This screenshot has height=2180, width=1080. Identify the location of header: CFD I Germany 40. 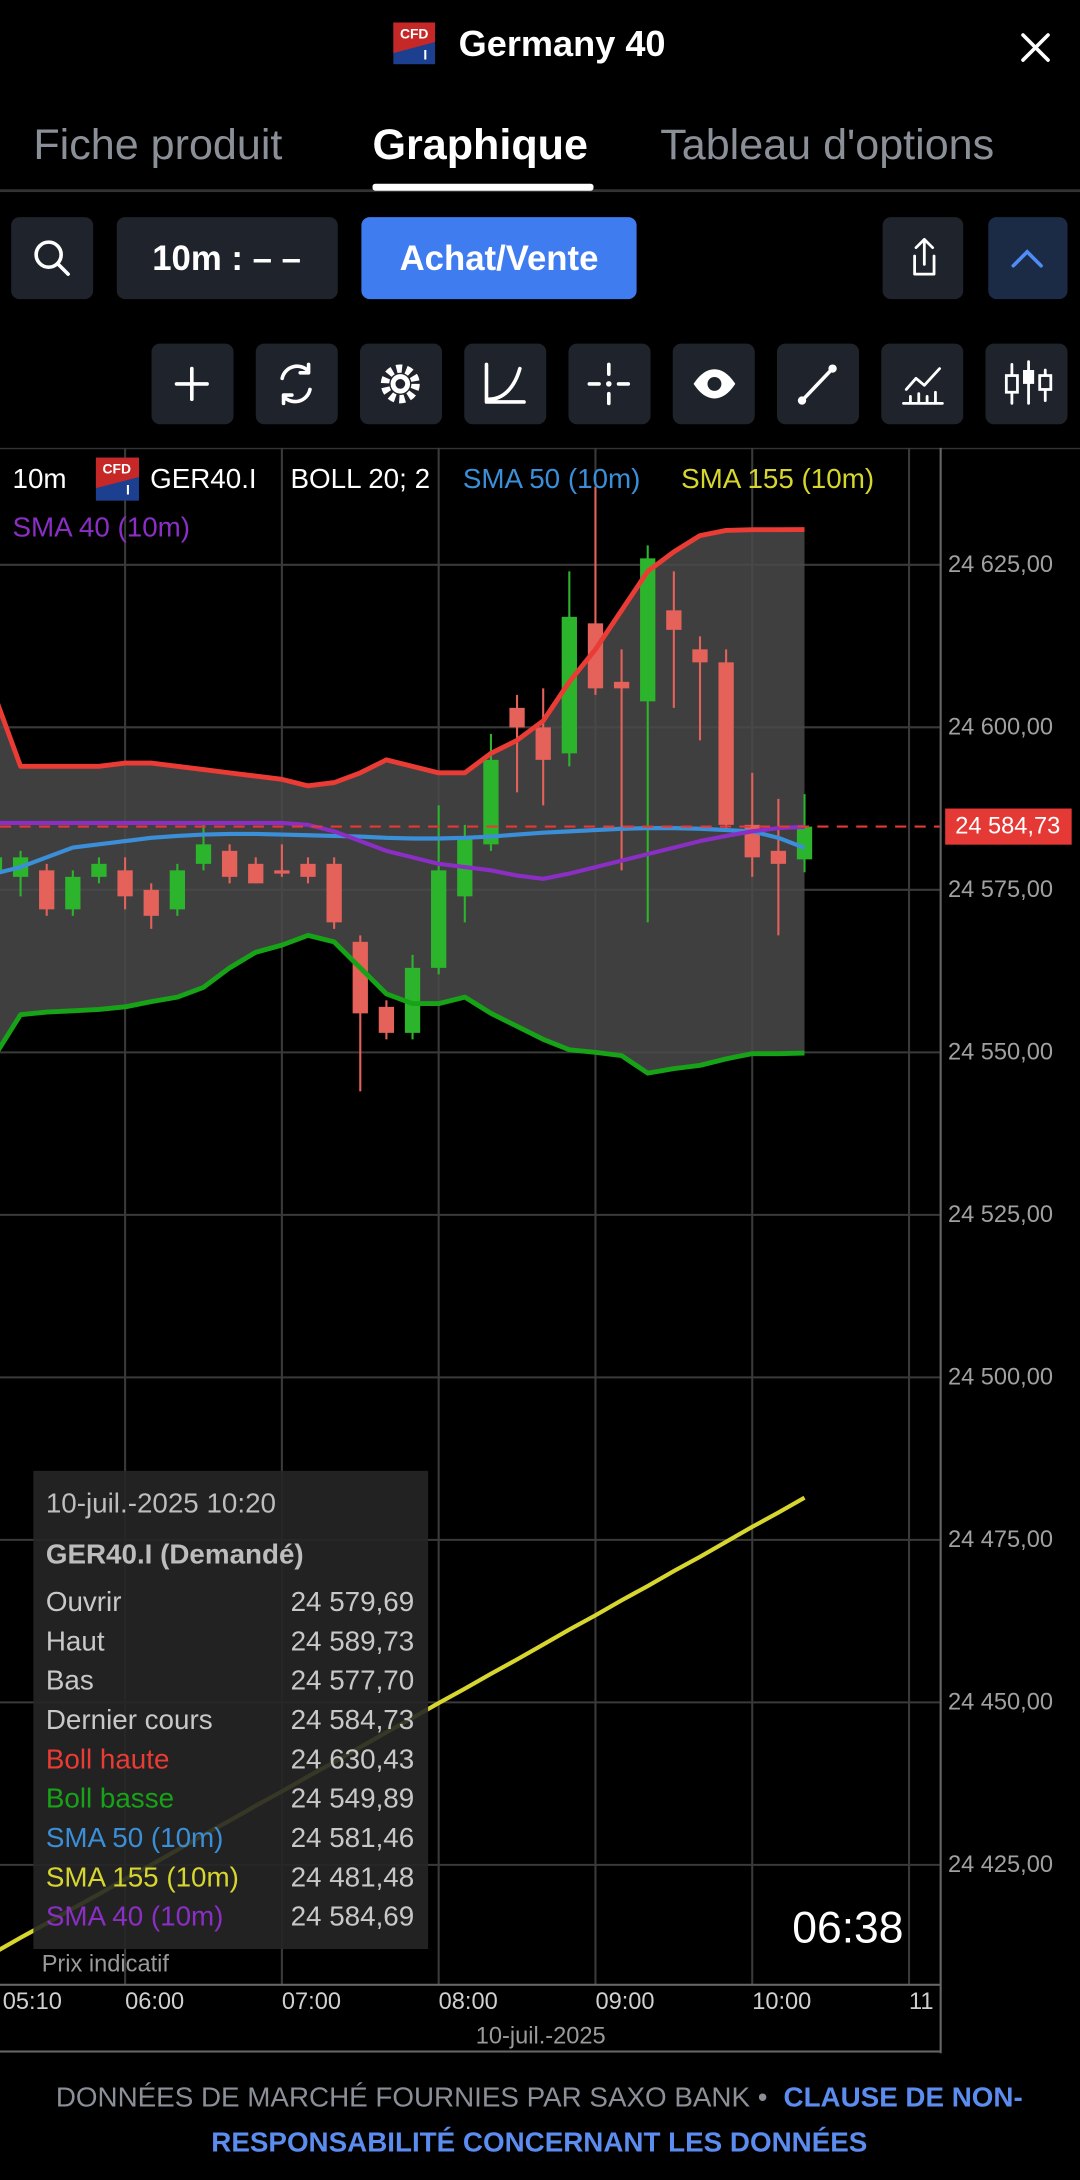
(721, 43).